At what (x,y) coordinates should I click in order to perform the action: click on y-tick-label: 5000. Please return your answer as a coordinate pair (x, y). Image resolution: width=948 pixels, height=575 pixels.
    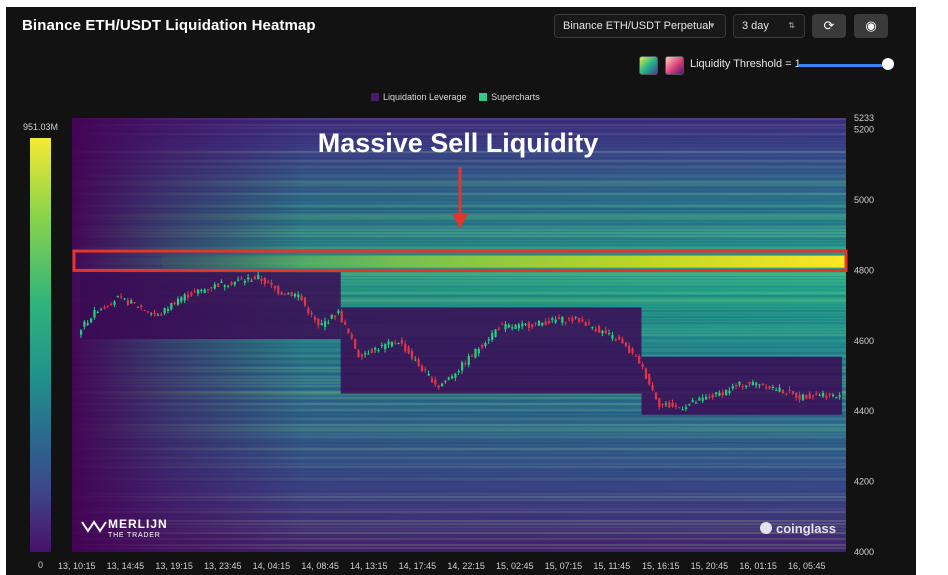
    Looking at the image, I should click on (864, 200).